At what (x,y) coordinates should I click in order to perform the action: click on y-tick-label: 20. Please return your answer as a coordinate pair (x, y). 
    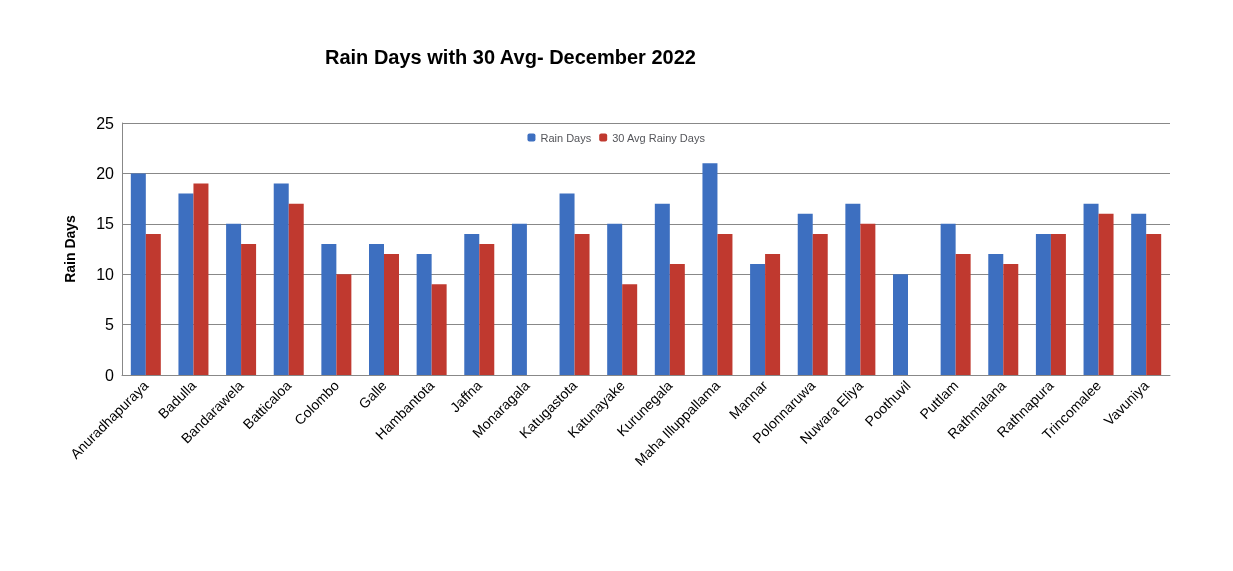
    Looking at the image, I should click on (105, 173).